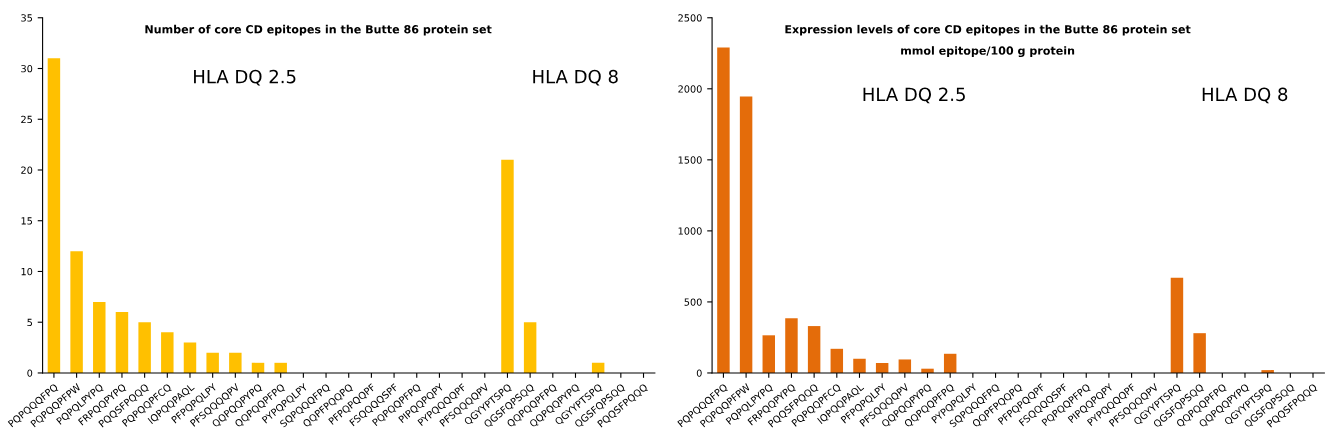 The width and height of the screenshot is (1331, 444). What do you see at coordinates (988, 52) in the screenshot?
I see `text: mmol epitope/100 g protein` at bounding box center [988, 52].